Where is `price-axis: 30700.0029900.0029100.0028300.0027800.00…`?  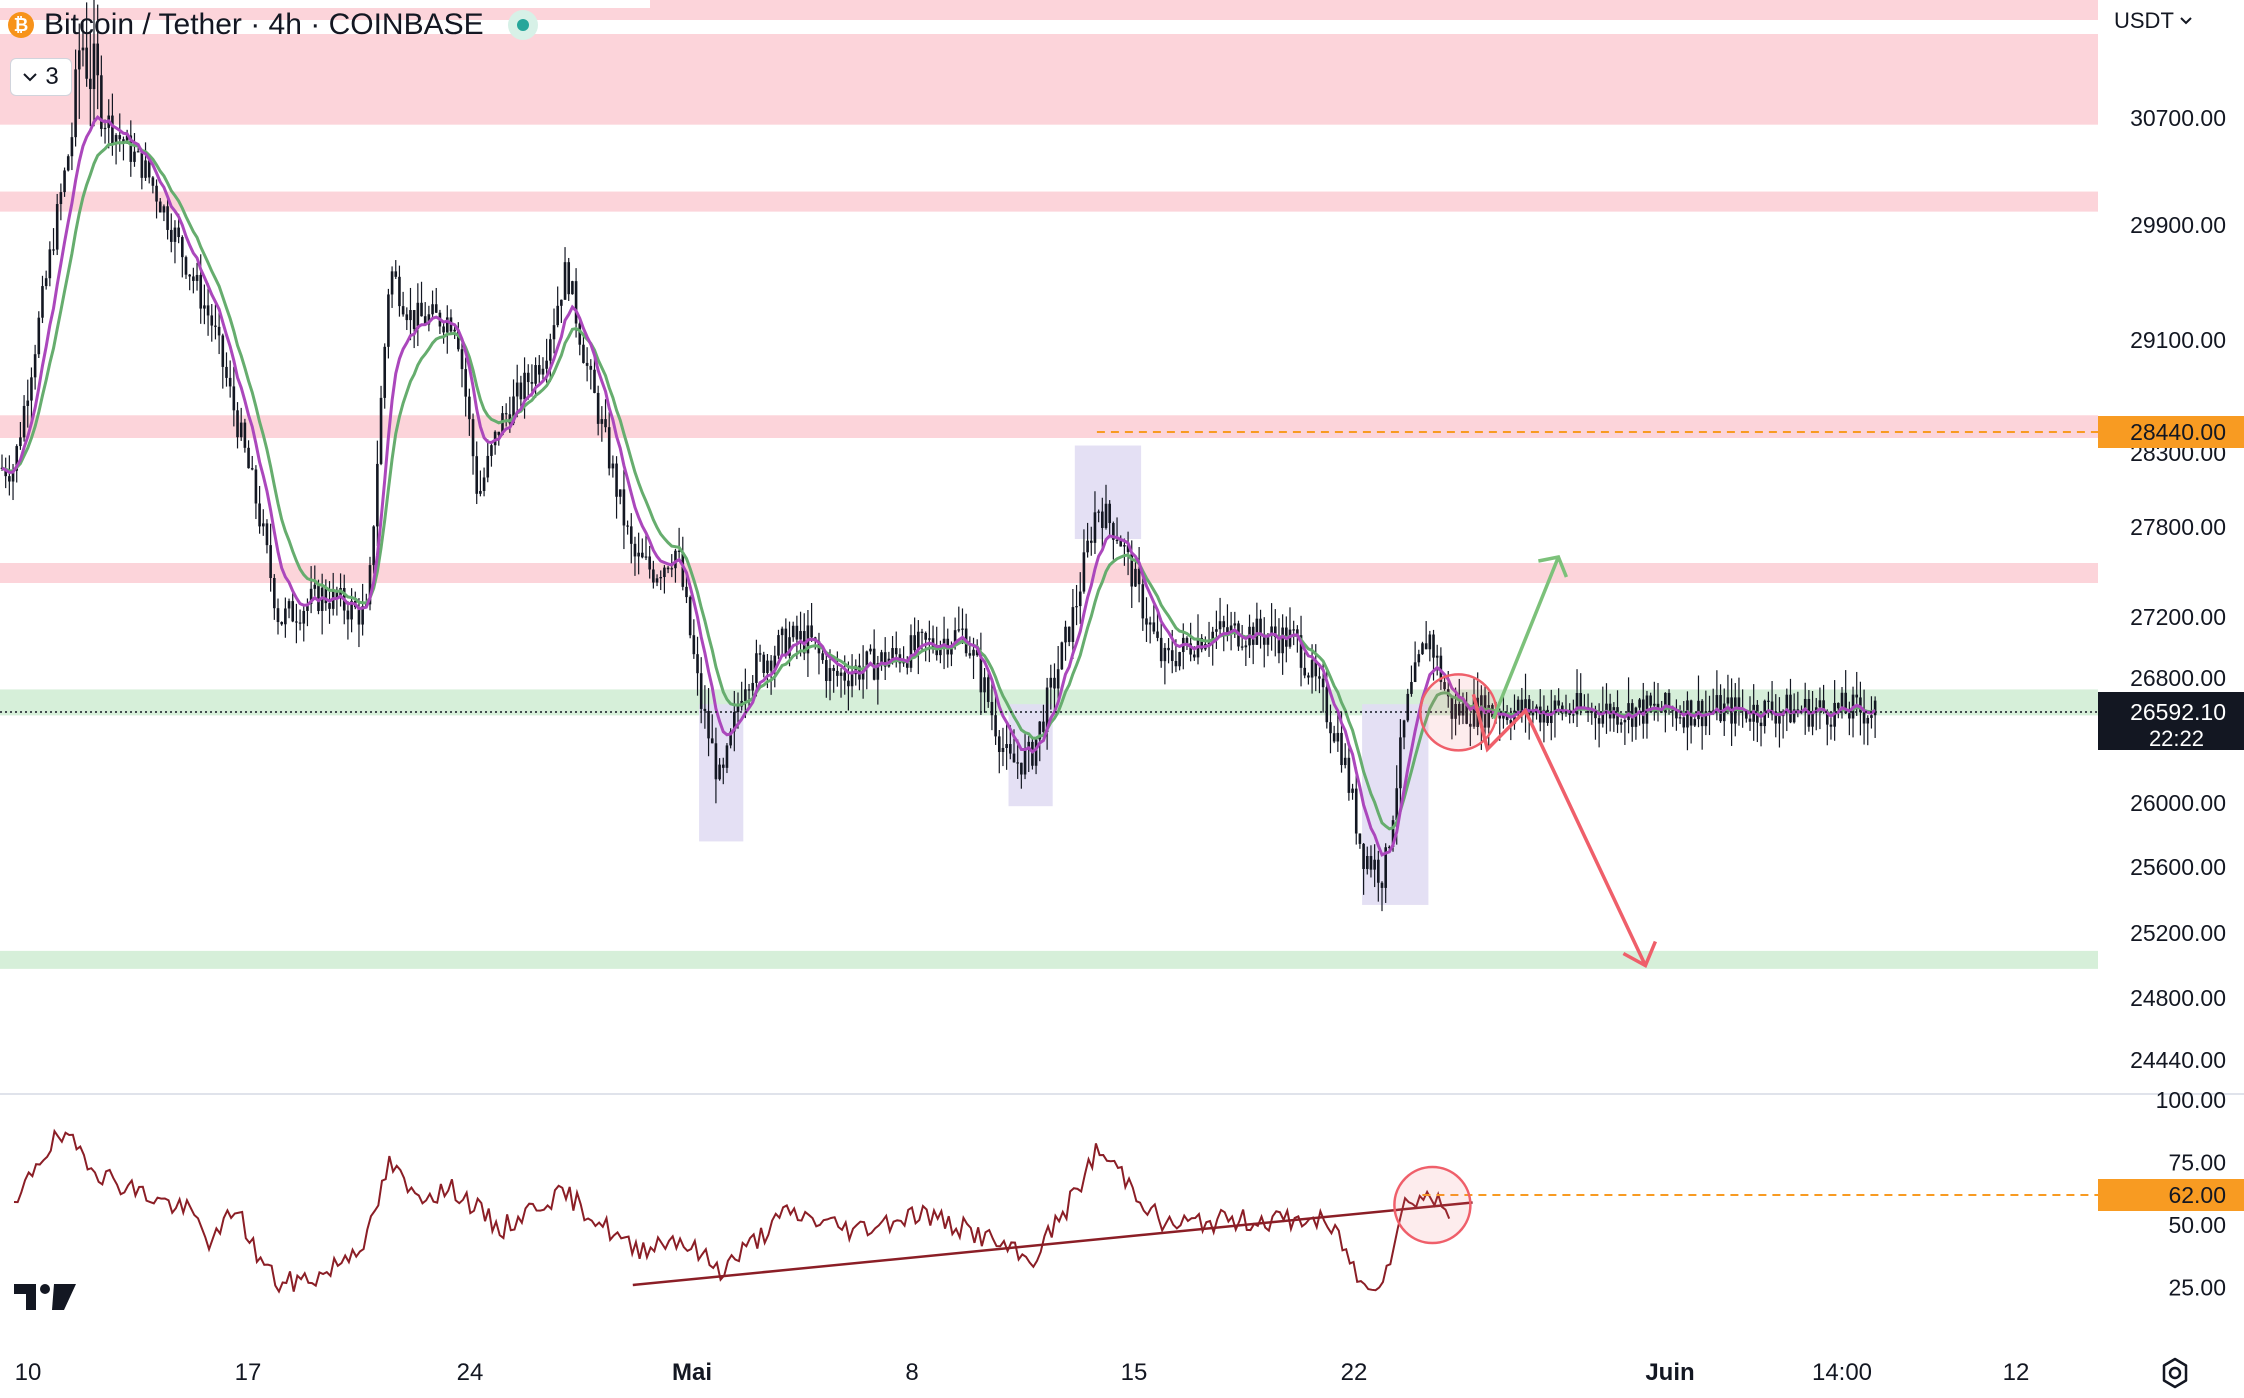 price-axis: 30700.0029900.0029100.0028300.0027800.00… is located at coordinates (2171, 589).